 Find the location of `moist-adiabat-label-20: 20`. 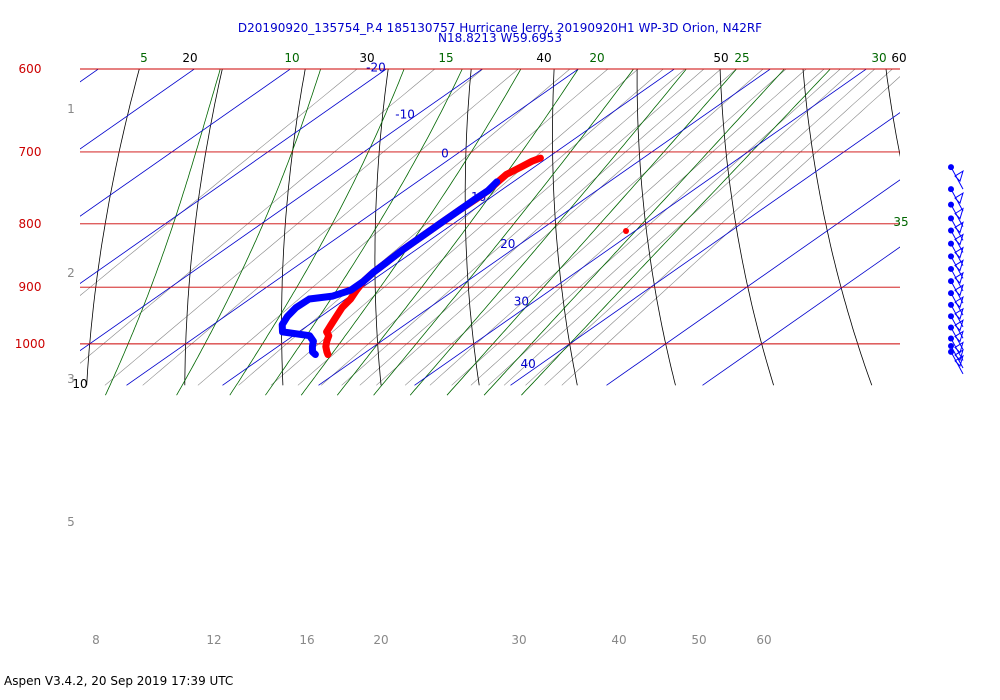

moist-adiabat-label-20: 20 is located at coordinates (596, 58).